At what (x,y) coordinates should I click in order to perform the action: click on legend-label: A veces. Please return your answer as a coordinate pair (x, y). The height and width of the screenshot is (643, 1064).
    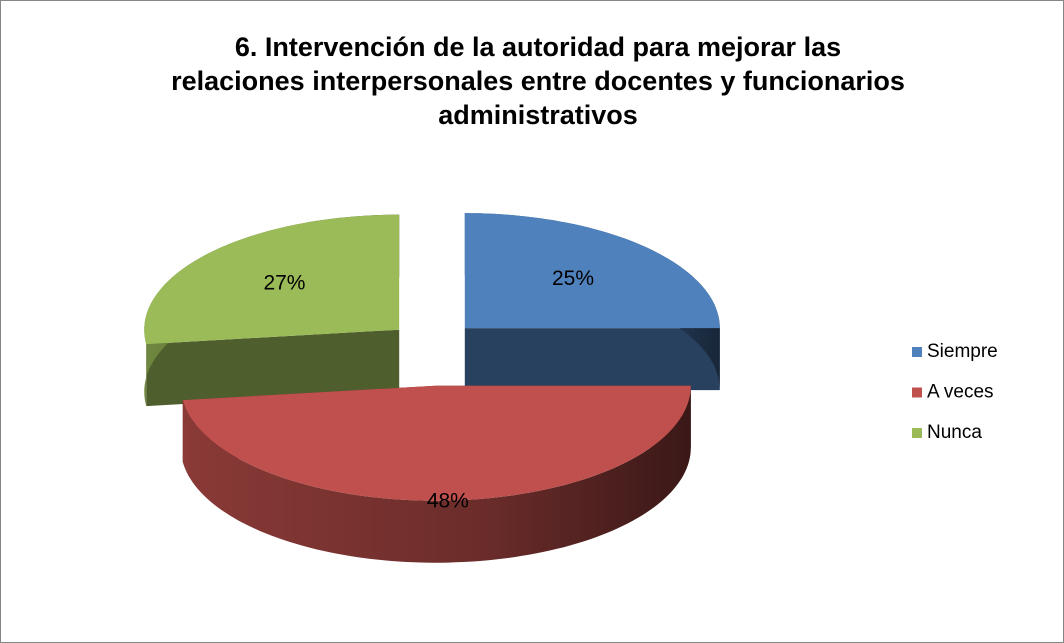
    Looking at the image, I should click on (960, 392).